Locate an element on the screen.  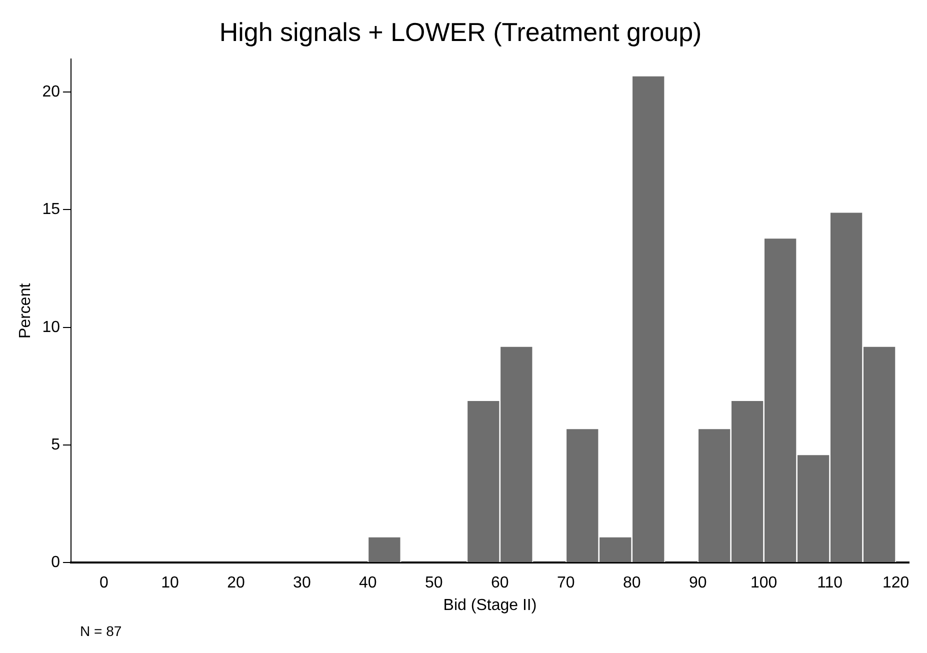
y-tick-label: 15 is located at coordinates (51, 209).